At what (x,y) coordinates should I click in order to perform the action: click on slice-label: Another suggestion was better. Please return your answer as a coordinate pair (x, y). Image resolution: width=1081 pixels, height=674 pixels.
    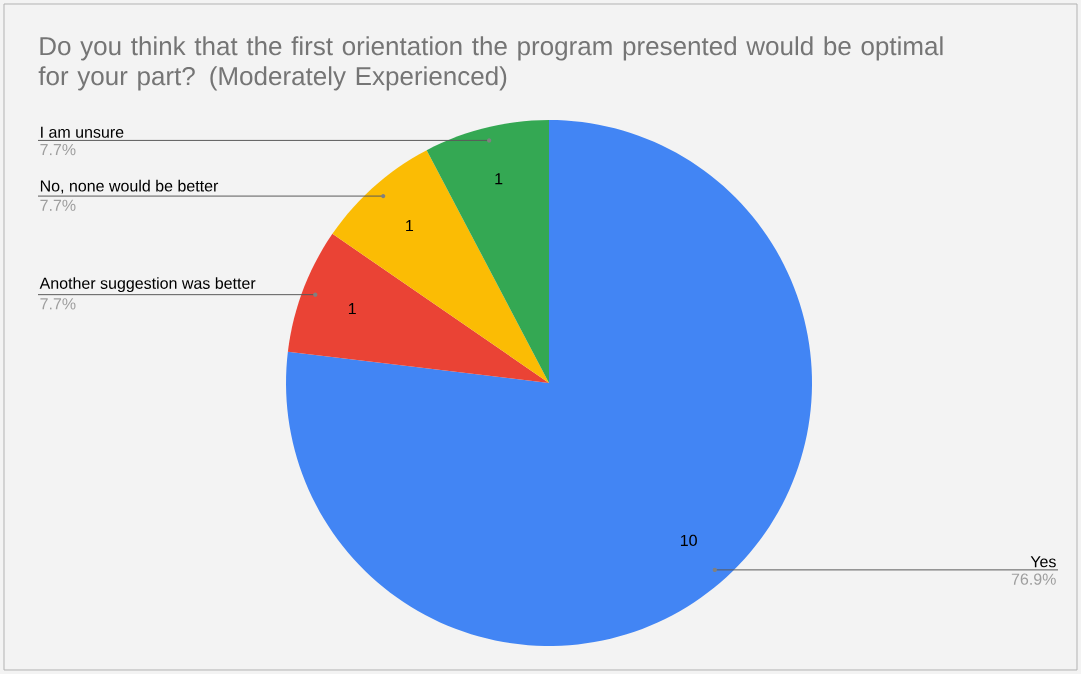
    Looking at the image, I should click on (147, 285).